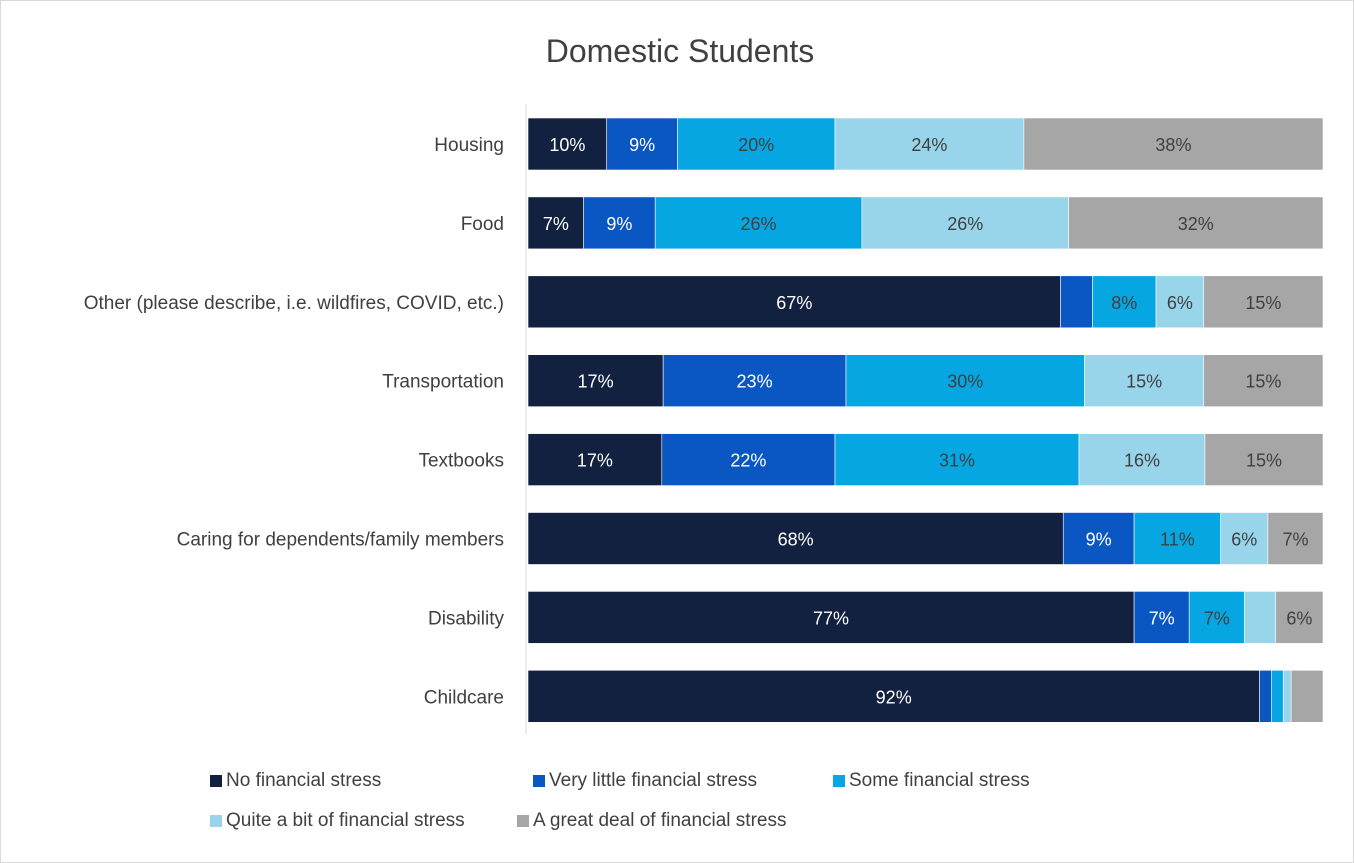 The width and height of the screenshot is (1354, 863). What do you see at coordinates (340, 540) in the screenshot?
I see `y-tick-label: Caring for dependents/family members` at bounding box center [340, 540].